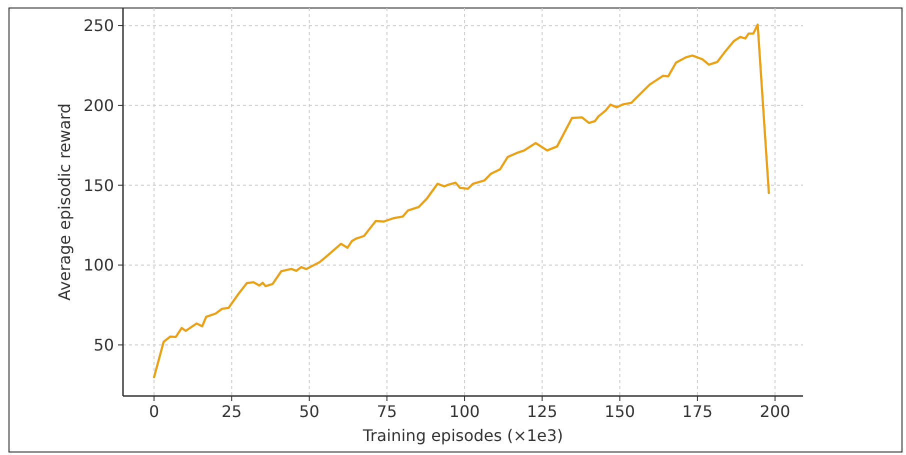 Image resolution: width=906 pixels, height=455 pixels. I want to click on x-axis-title: Training episodes (×1e3), so click(463, 435).